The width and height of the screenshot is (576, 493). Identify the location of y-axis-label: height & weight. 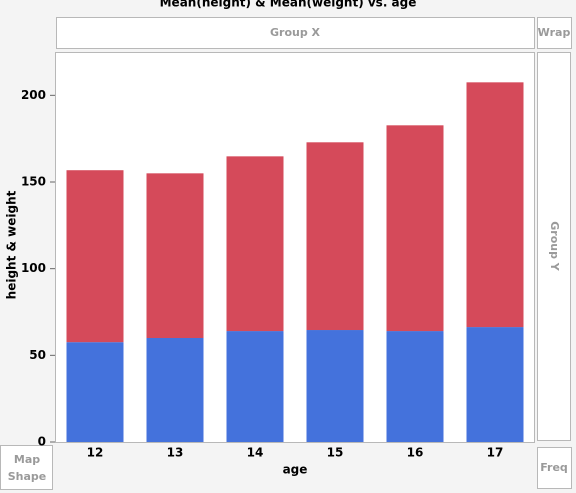
(12, 244).